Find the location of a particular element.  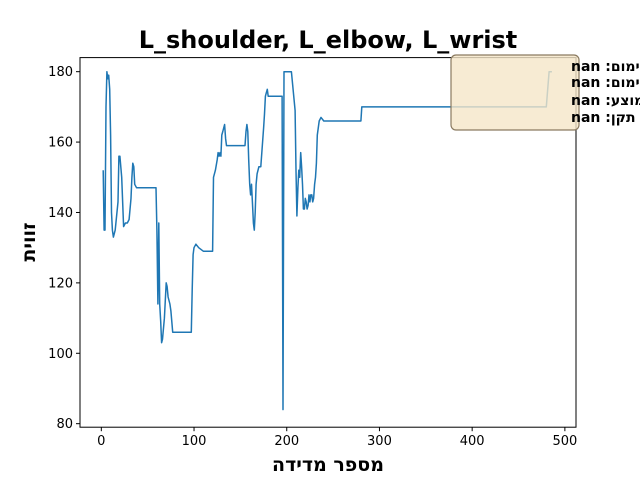

chart-title: L_shoulder, L_elbow, L_wrist is located at coordinates (328, 40).